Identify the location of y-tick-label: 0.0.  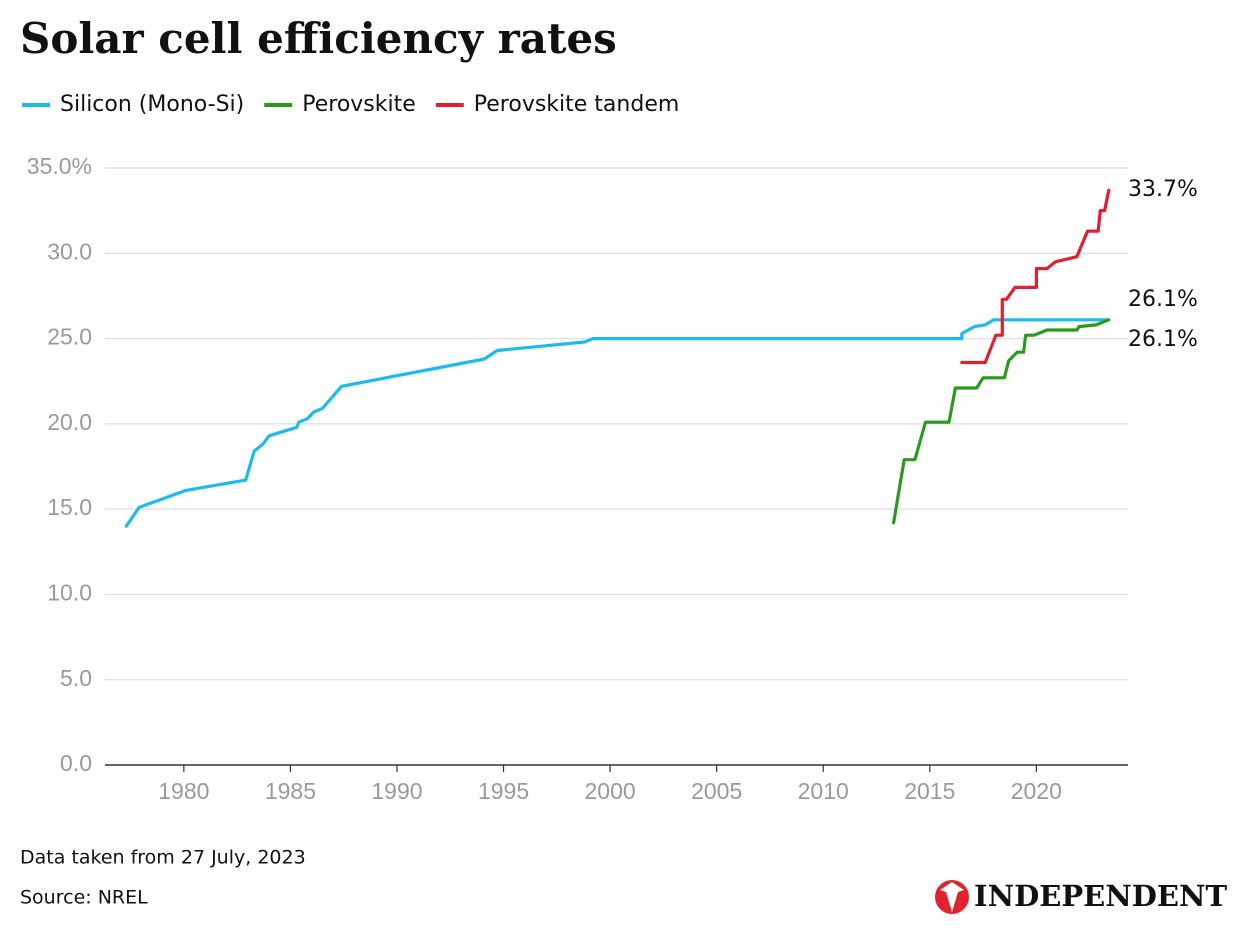
(76, 763).